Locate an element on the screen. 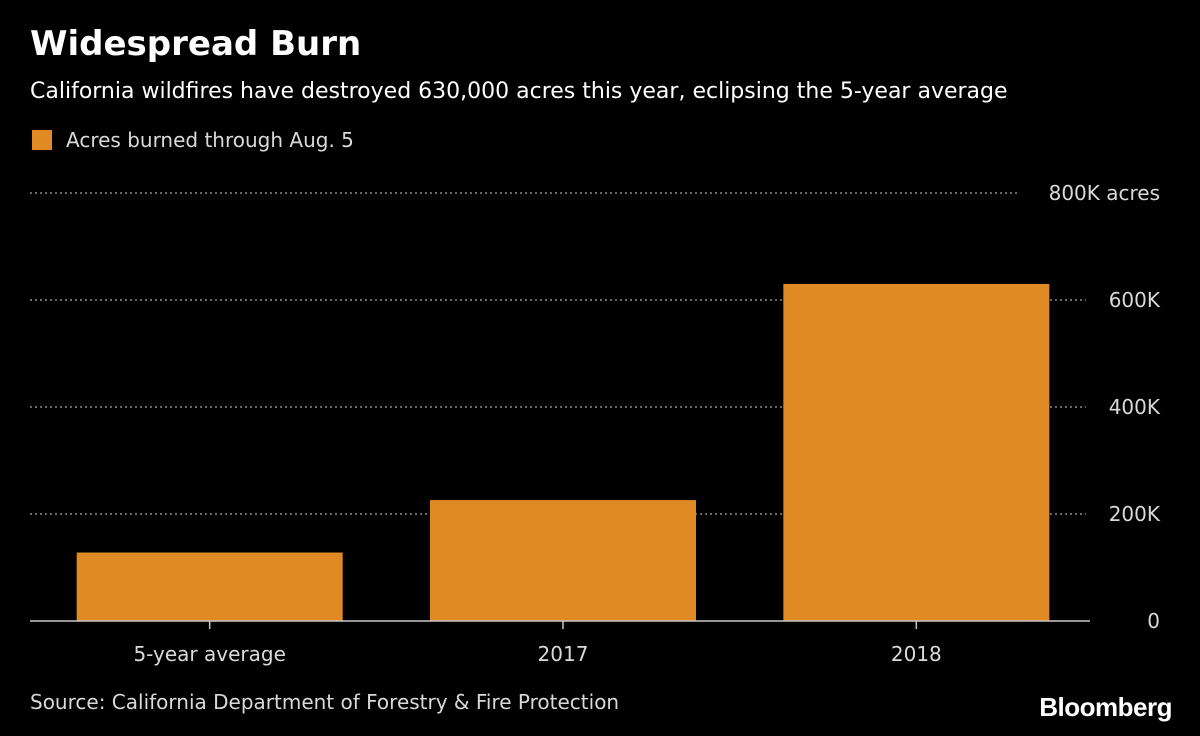 Image resolution: width=1200 pixels, height=736 pixels. x-tick-label: 2017 is located at coordinates (563, 654).